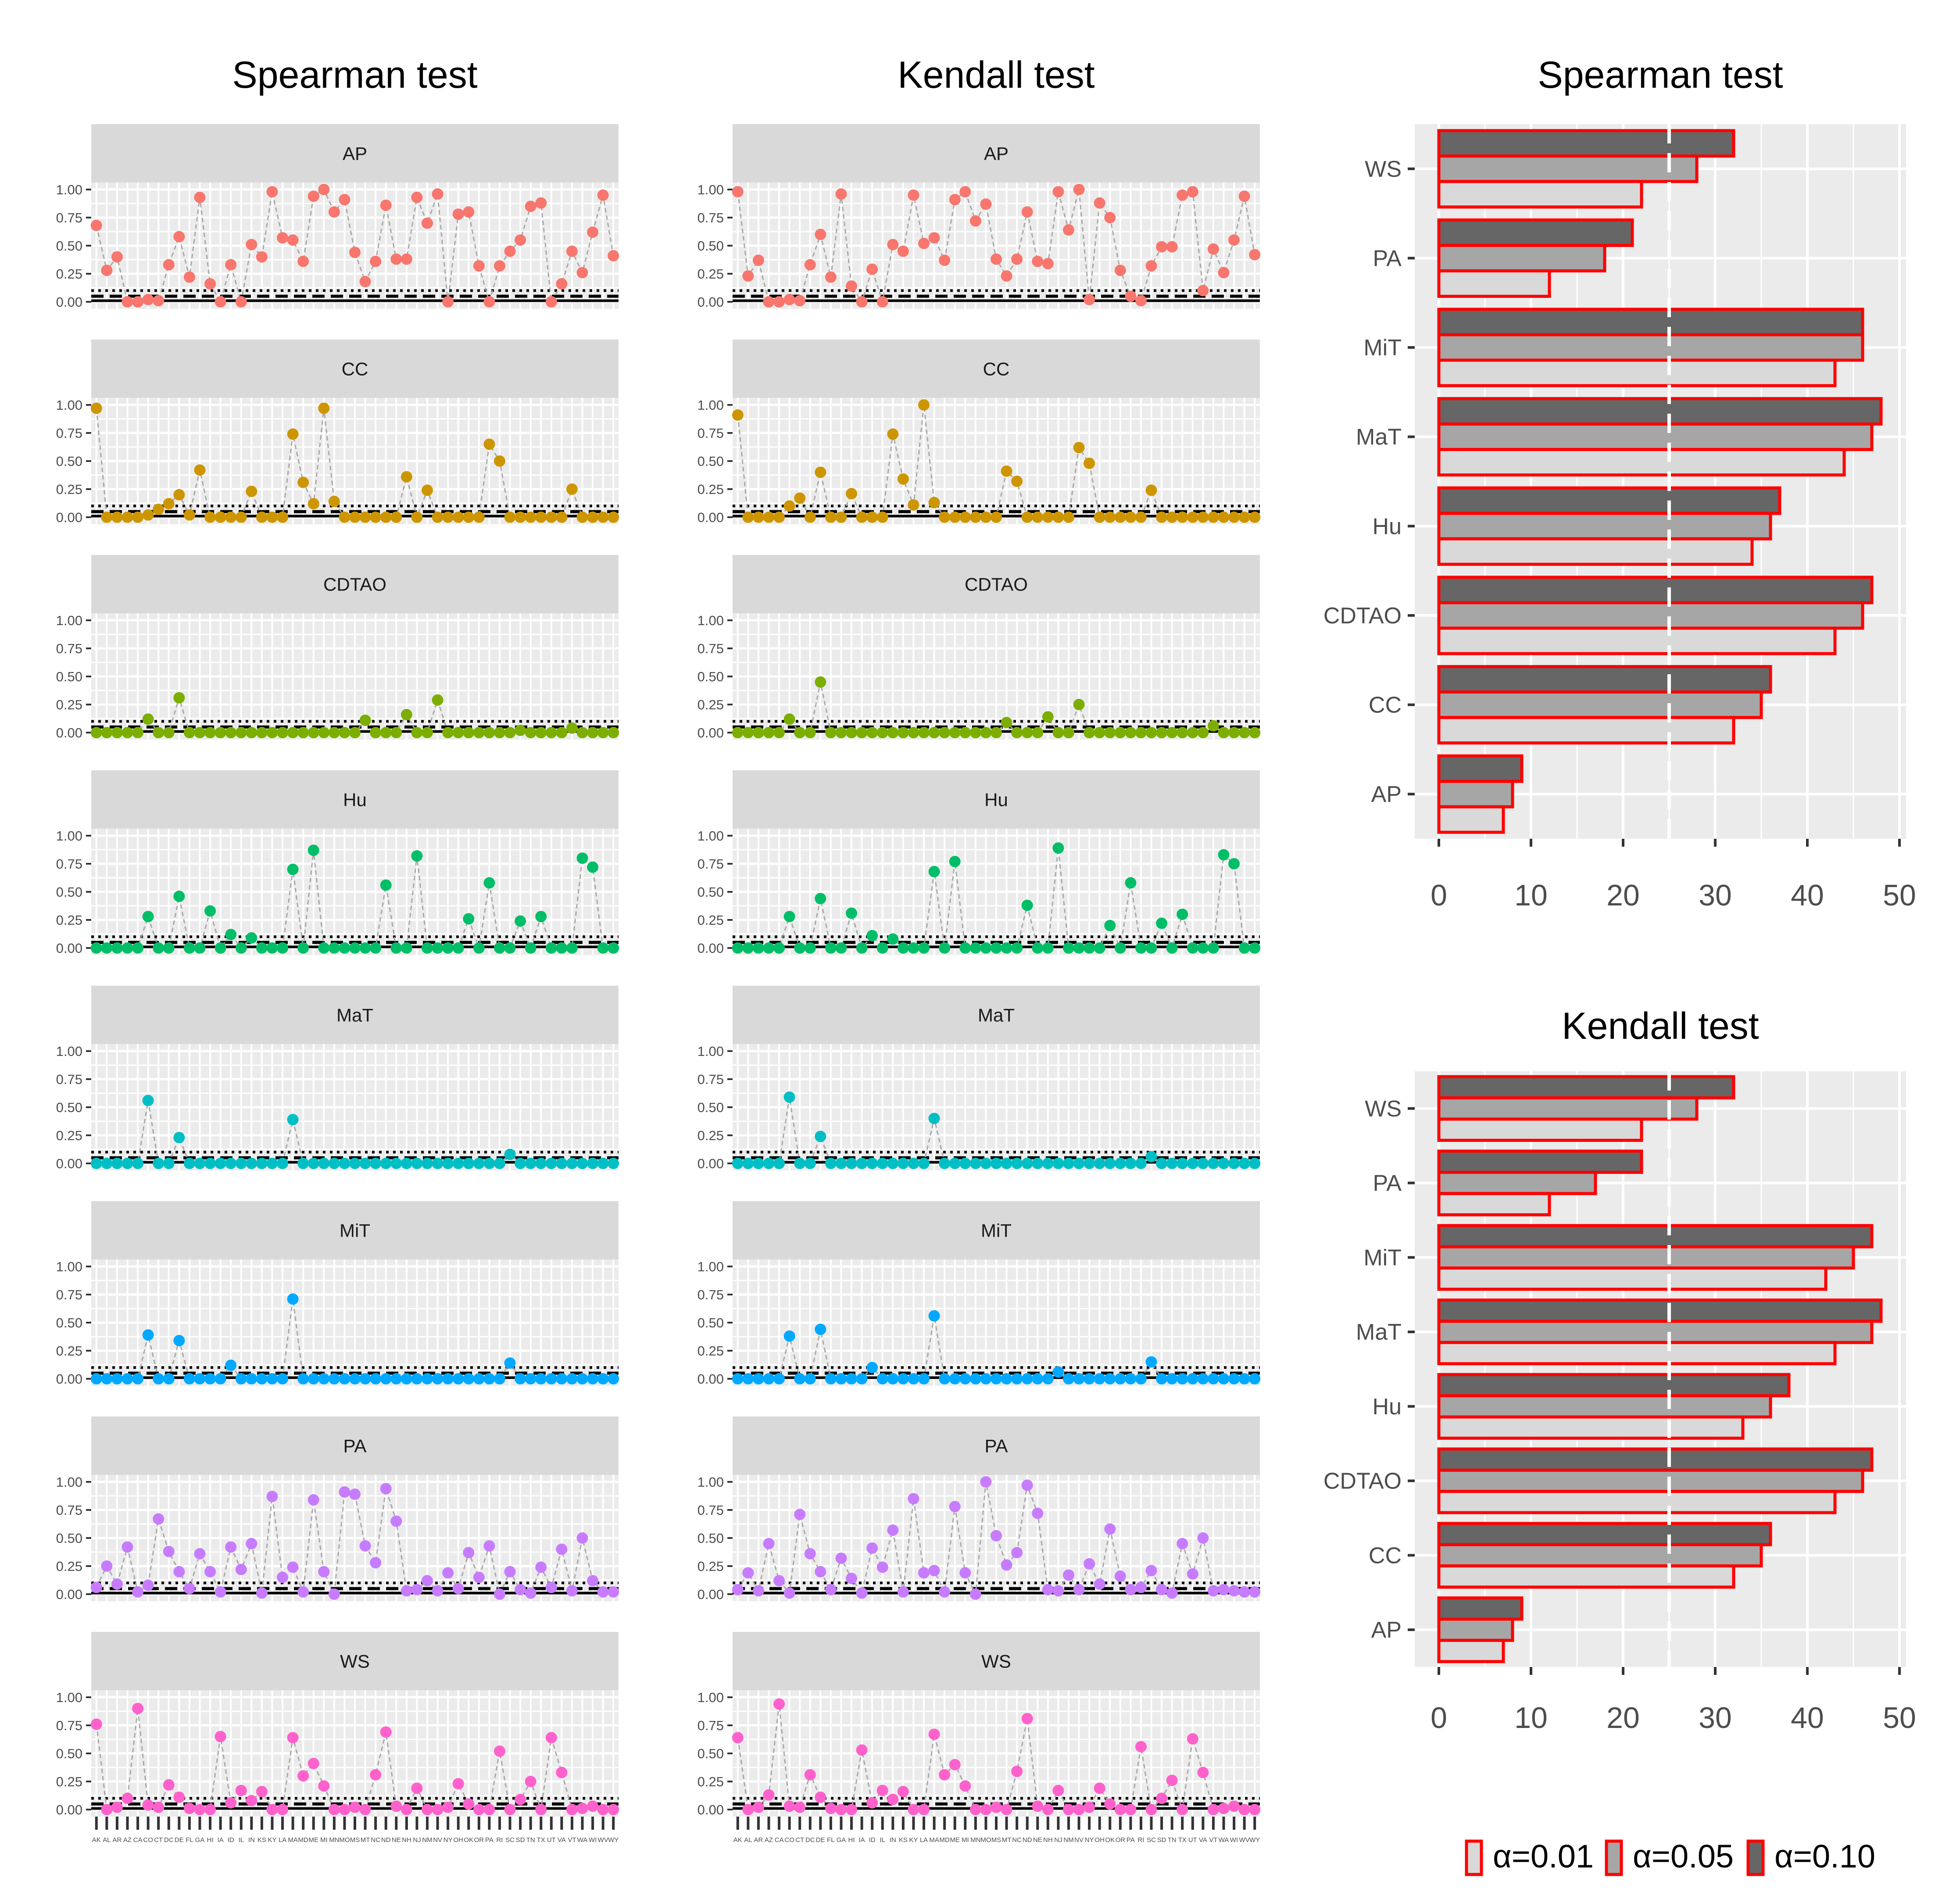 The width and height of the screenshot is (1960, 1903). What do you see at coordinates (241, 1840) in the screenshot?
I see `x-tick-label: IL` at bounding box center [241, 1840].